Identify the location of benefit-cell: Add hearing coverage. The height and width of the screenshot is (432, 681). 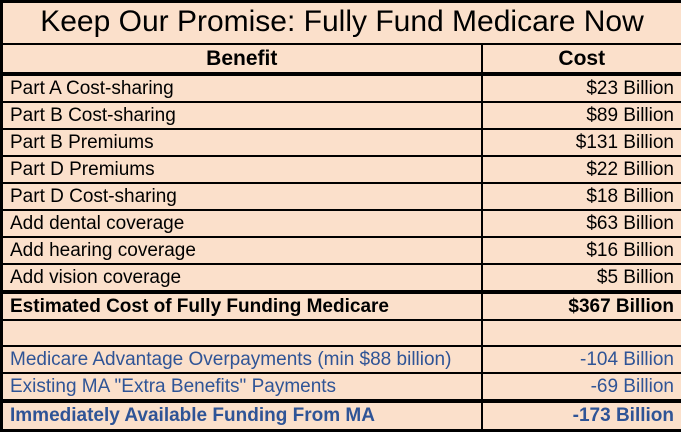
(242, 250).